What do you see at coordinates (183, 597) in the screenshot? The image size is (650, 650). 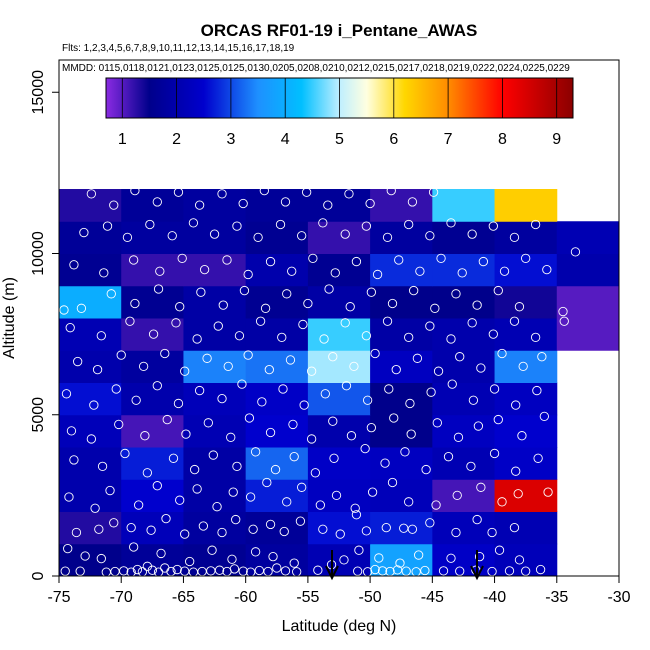 I see `x-tick-label: -65` at bounding box center [183, 597].